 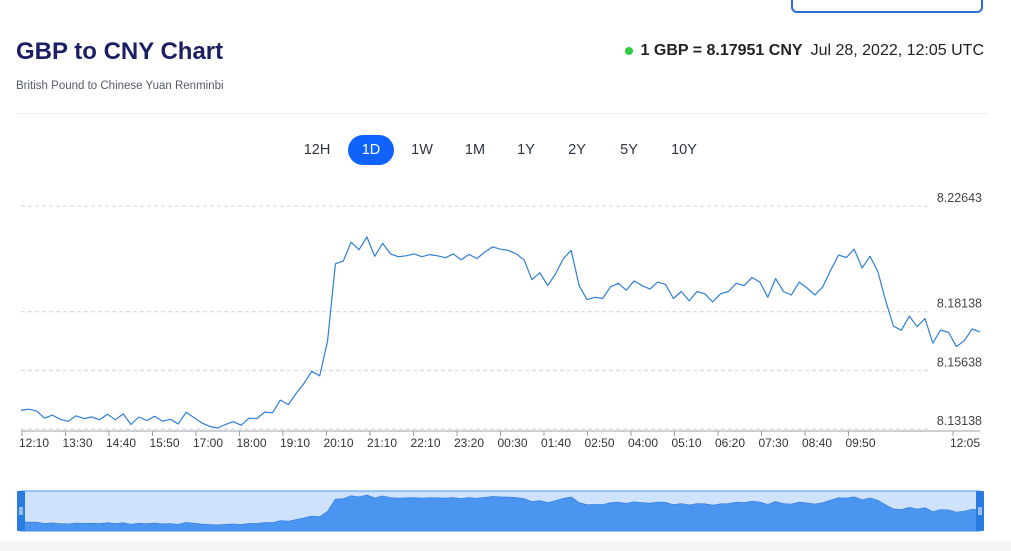 I want to click on time-range-selector: 12H 1D 1W 1M 1Y 2Y 5Y 10Y, so click(x=505, y=150).